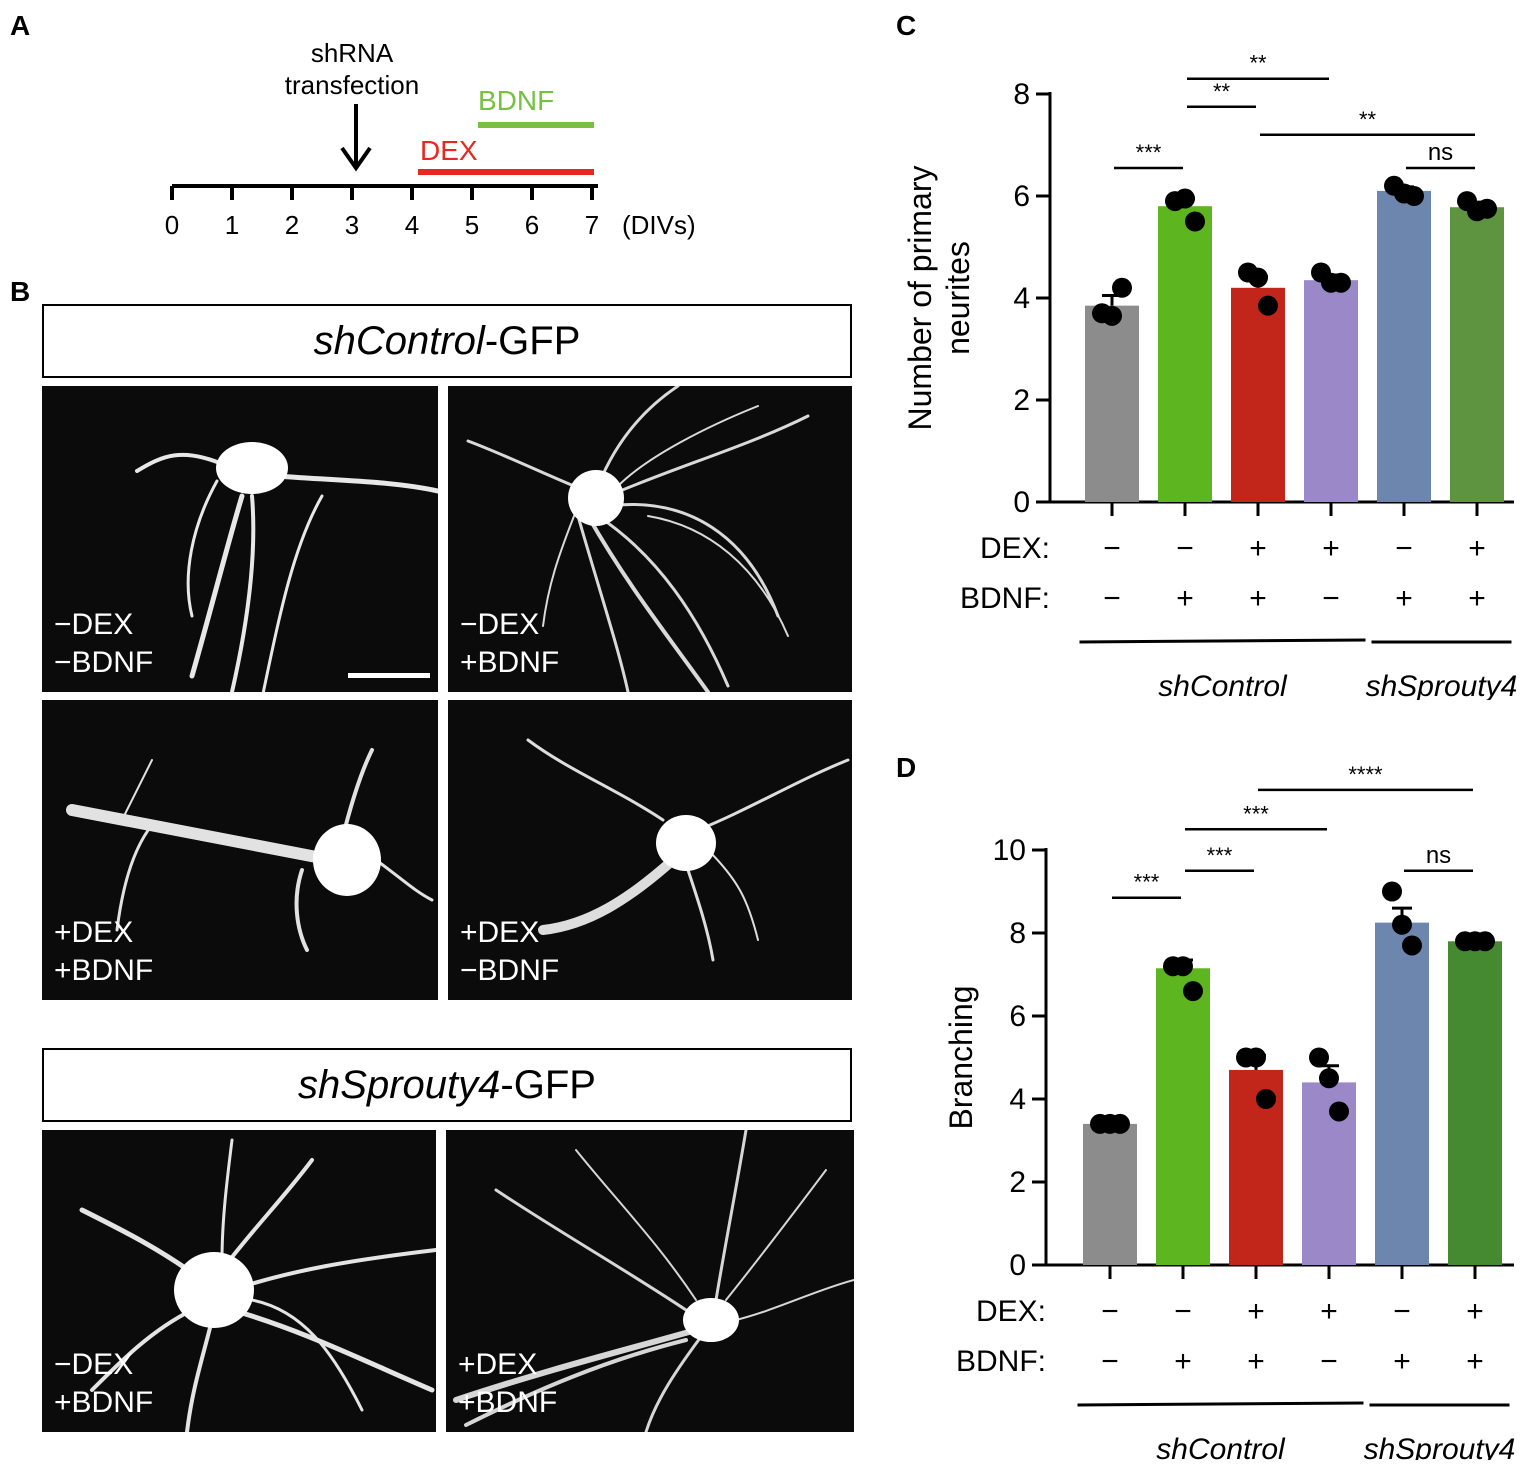 This screenshot has height=1469, width=1535. I want to click on dex-timeline-label: DEX, so click(449, 150).